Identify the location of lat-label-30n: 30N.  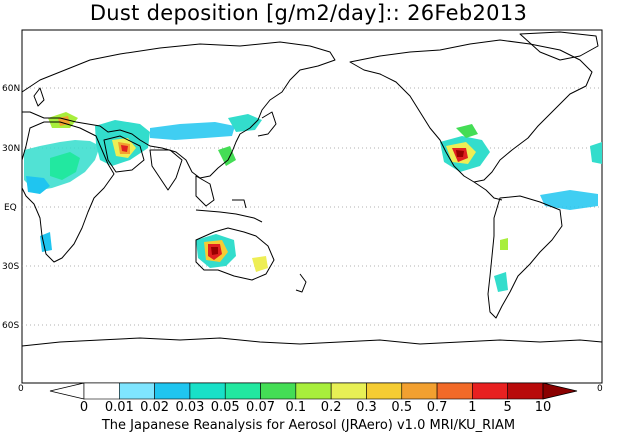
(11, 149).